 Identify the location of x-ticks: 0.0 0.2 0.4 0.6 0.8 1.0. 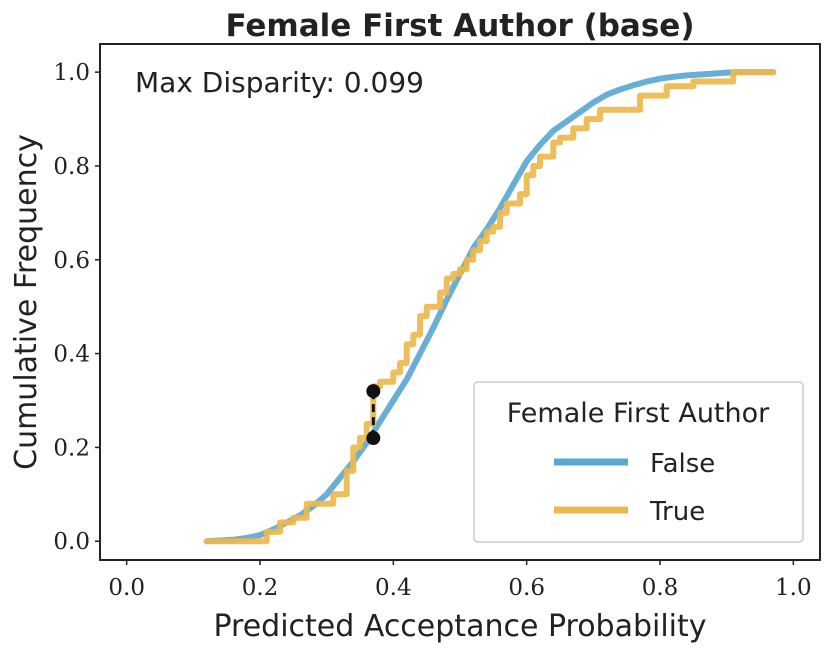
(460, 580).